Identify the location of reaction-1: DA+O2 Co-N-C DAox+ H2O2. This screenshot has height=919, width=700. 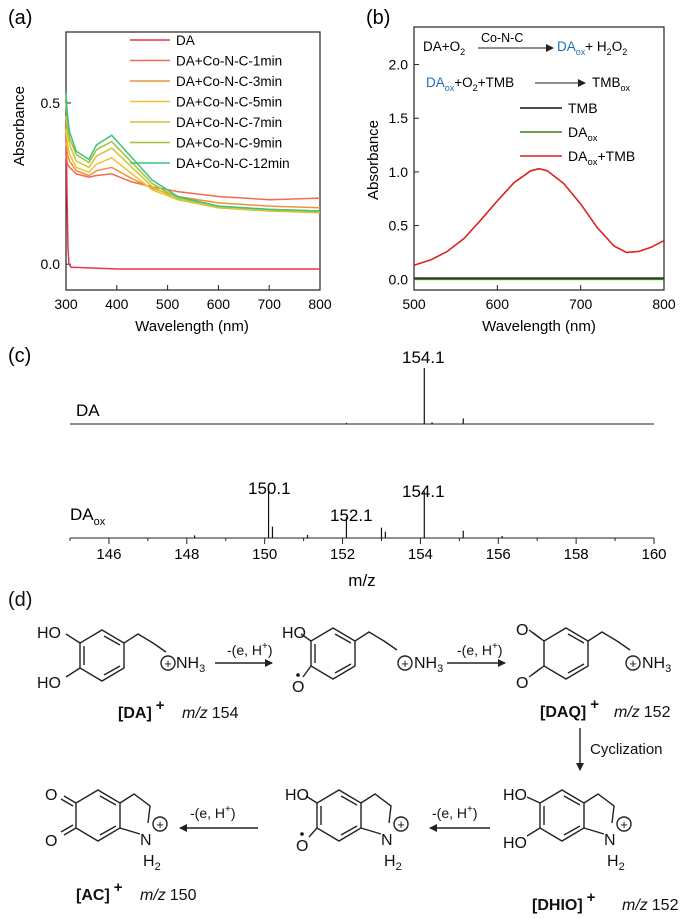
(525, 44).